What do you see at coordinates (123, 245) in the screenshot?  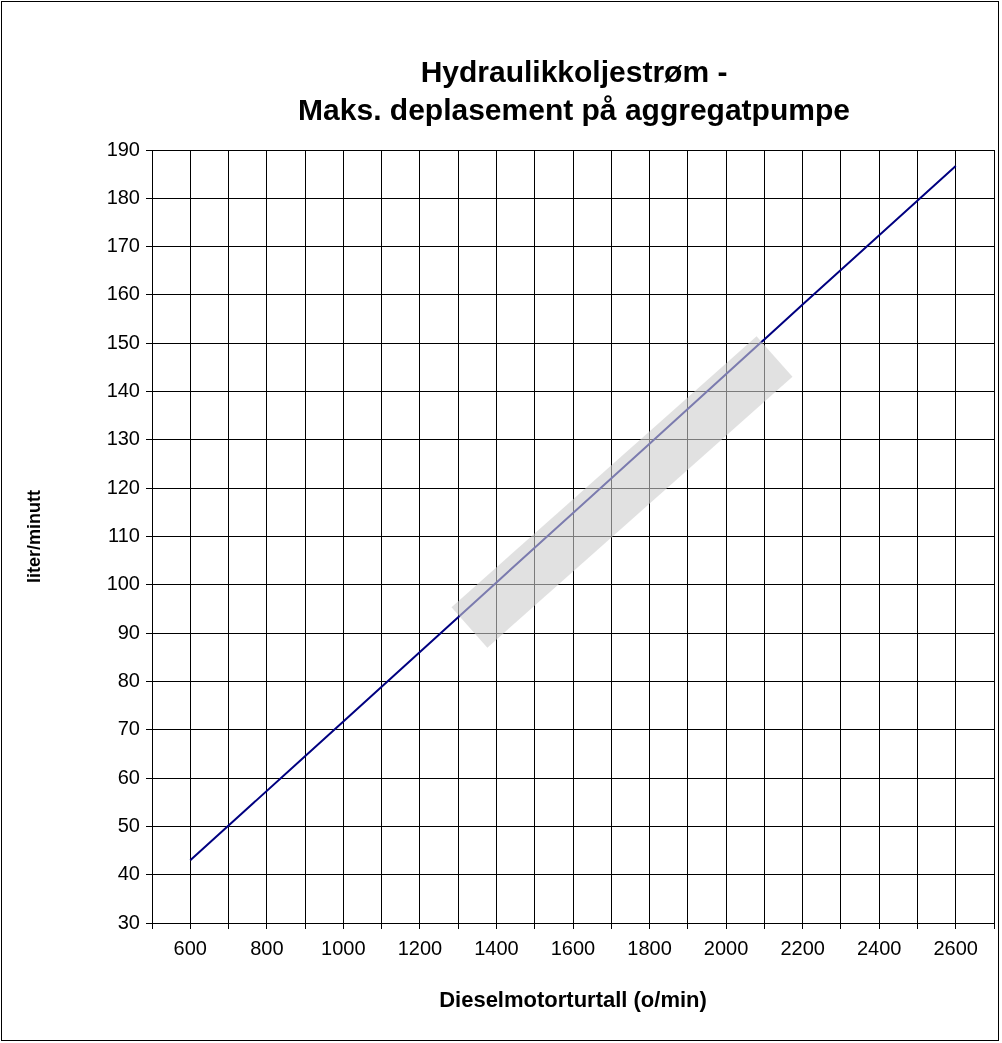 I see `y-tick-label: 170` at bounding box center [123, 245].